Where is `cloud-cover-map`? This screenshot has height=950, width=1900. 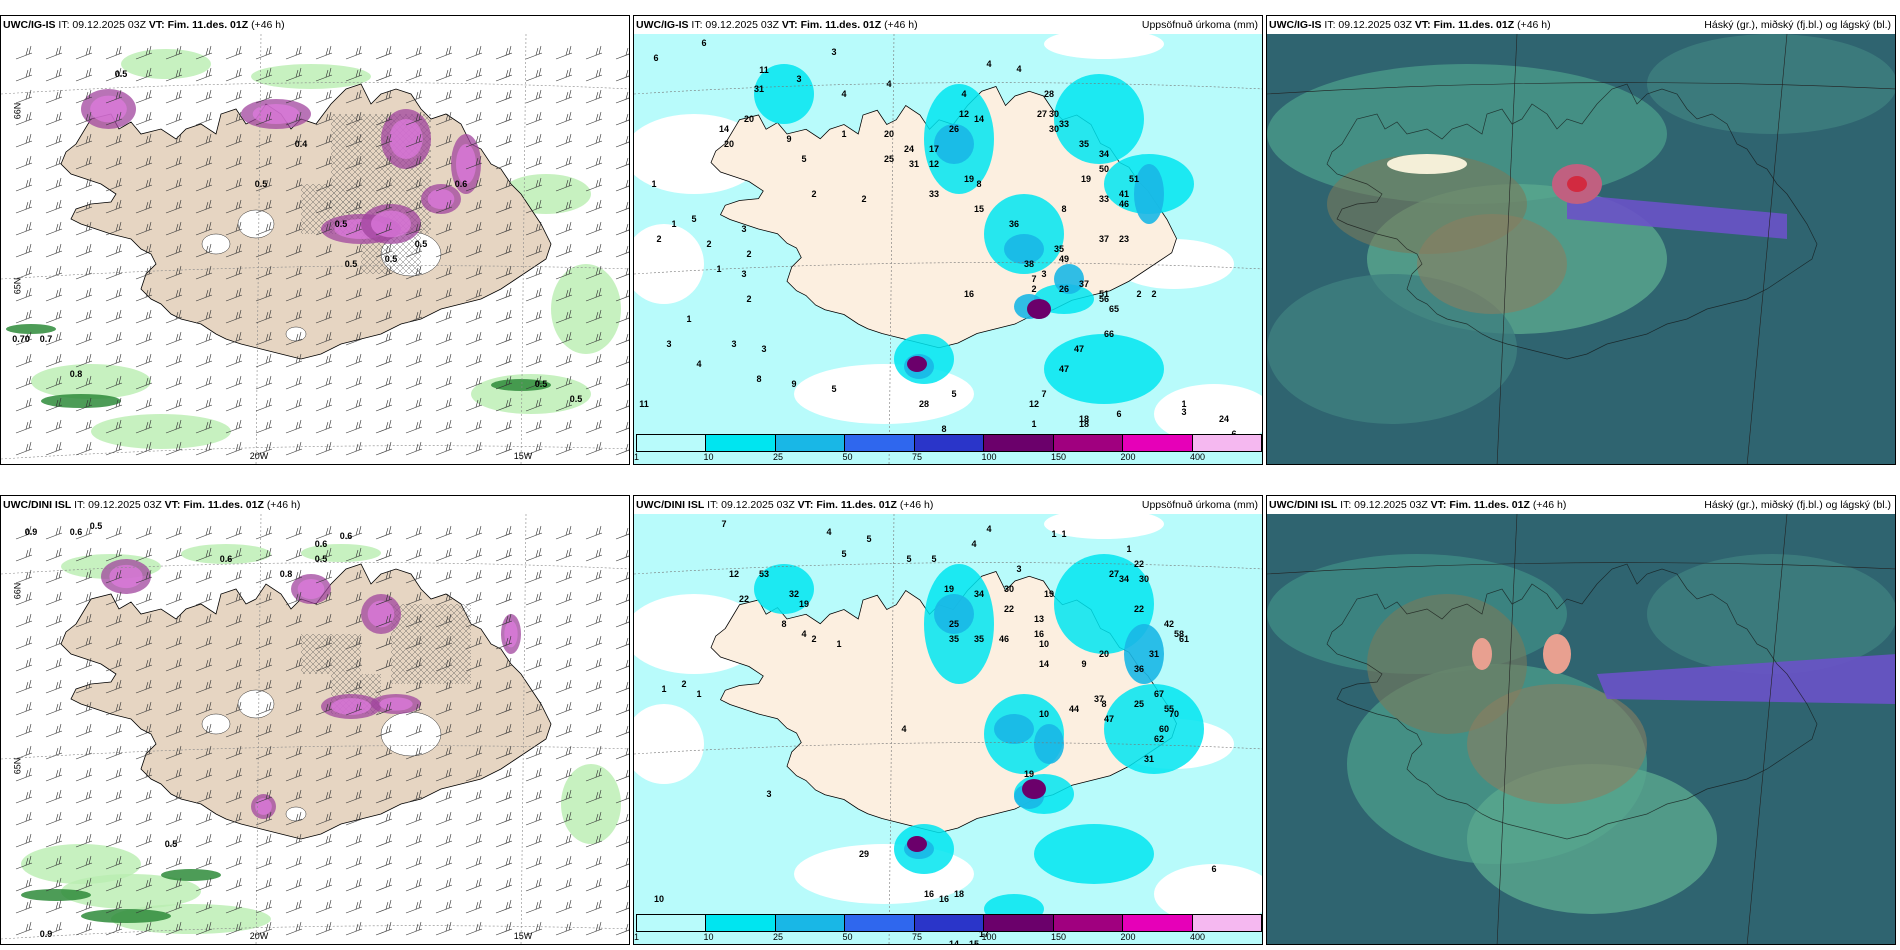
cloud-cover-map is located at coordinates (1581, 249).